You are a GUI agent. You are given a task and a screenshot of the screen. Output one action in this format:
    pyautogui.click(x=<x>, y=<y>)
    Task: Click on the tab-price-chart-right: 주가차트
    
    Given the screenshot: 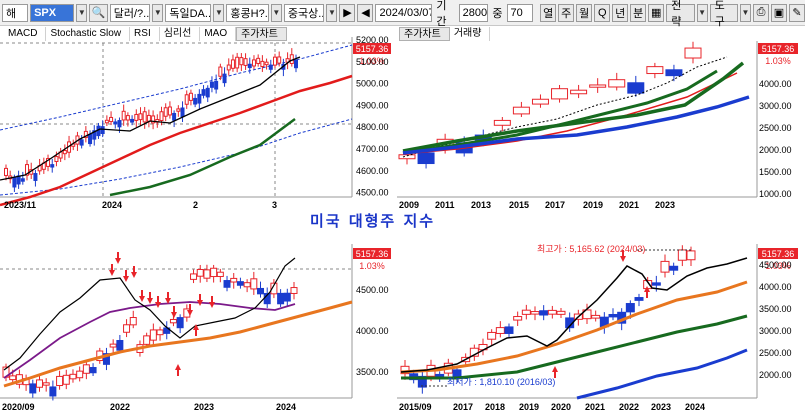 What is the action you would take?
    pyautogui.click(x=424, y=34)
    